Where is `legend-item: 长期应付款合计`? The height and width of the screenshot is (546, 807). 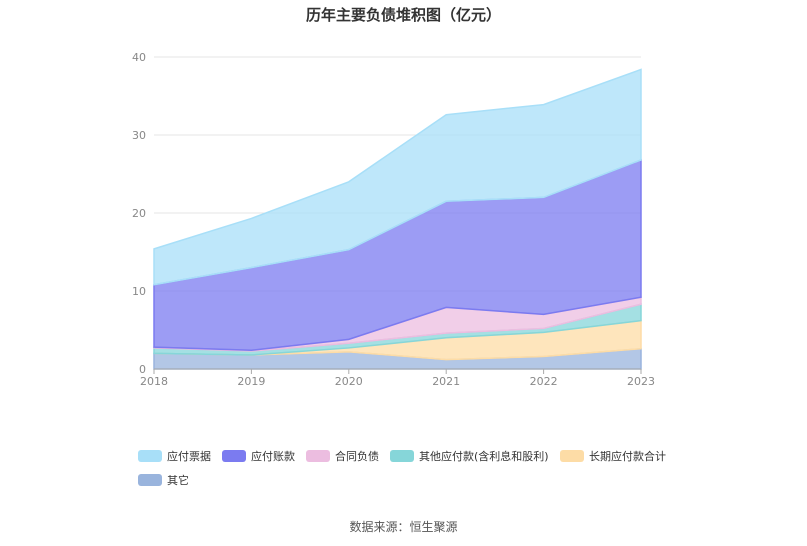
legend-item: 长期应付款合计 is located at coordinates (613, 456).